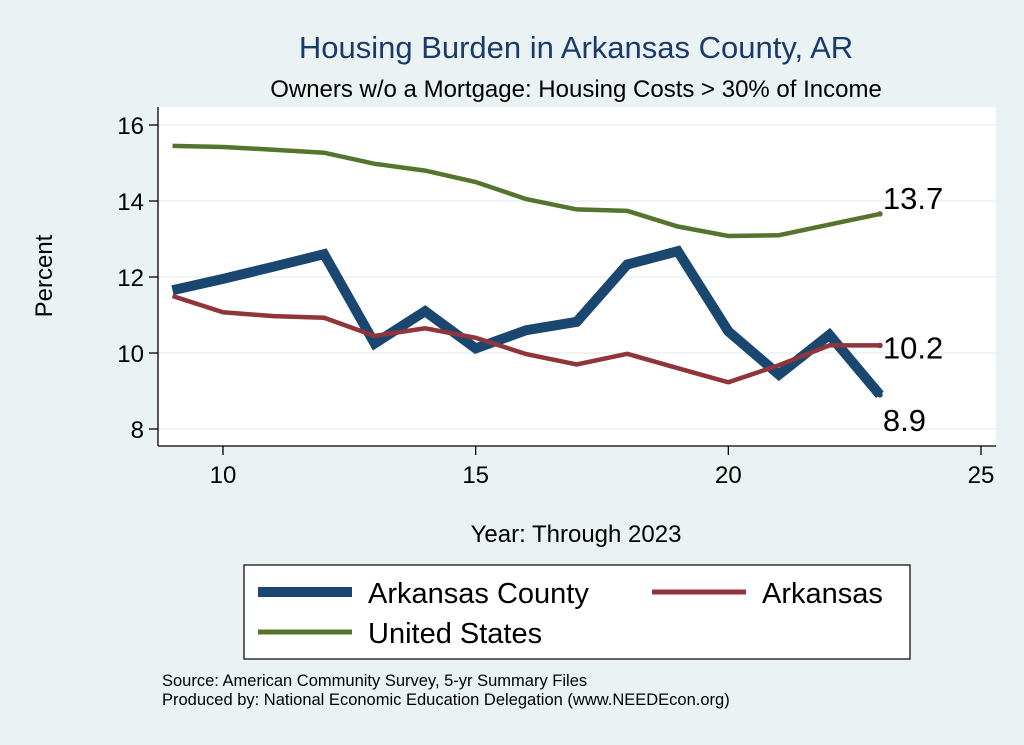 Image resolution: width=1024 pixels, height=745 pixels. Describe the element at coordinates (526, 191) in the screenshot. I see `series-line-united-states` at that location.